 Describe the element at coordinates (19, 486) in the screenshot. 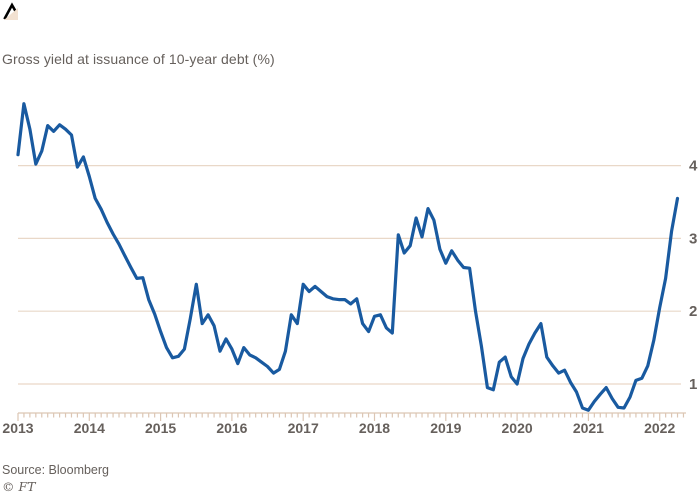

I see `ft-copyright: © FT` at that location.